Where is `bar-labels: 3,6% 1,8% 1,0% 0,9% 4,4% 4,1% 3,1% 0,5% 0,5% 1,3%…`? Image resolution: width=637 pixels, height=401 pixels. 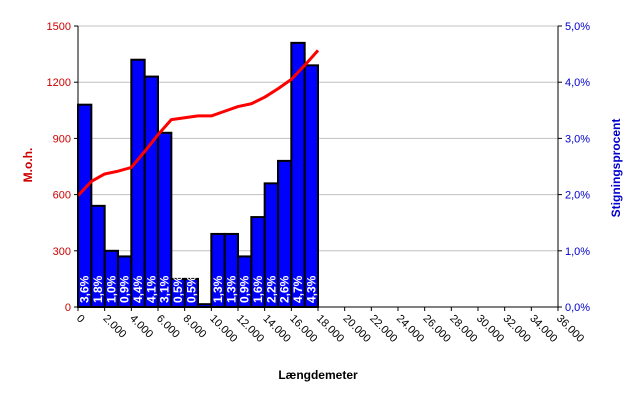
bar-labels: 3,6% 1,8% 1,0% 0,9% 4,4% 4,1% 3,1% 0,5% 0,5% 1,3%… is located at coordinates (198, 289).